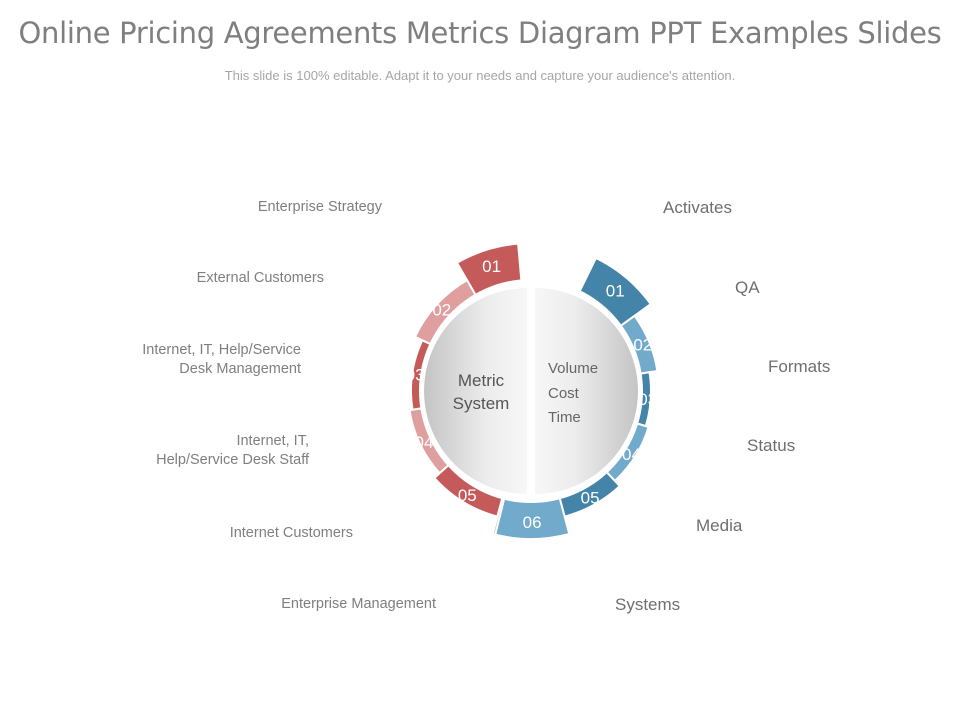  What do you see at coordinates (358, 604) in the screenshot?
I see `left-label-6: Enterprise Management` at bounding box center [358, 604].